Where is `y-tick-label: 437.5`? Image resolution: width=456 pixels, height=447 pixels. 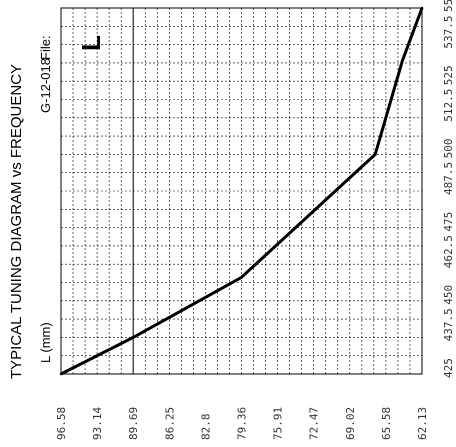 y-tick-label: 437.5 is located at coordinates (448, 324).